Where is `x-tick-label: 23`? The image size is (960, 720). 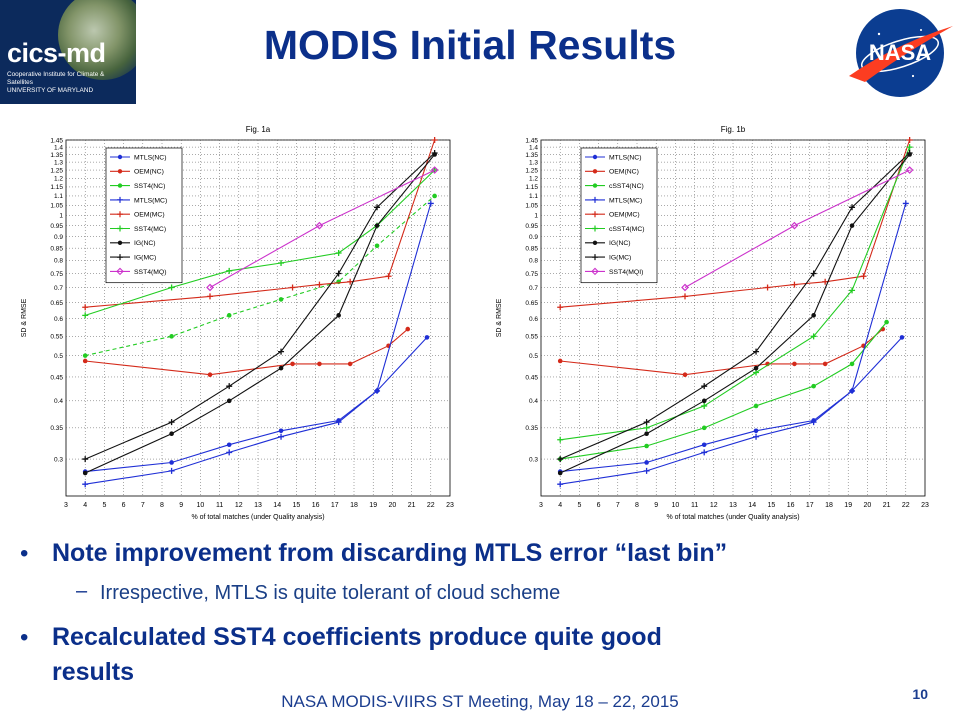
x-tick-label: 23 is located at coordinates (925, 505).